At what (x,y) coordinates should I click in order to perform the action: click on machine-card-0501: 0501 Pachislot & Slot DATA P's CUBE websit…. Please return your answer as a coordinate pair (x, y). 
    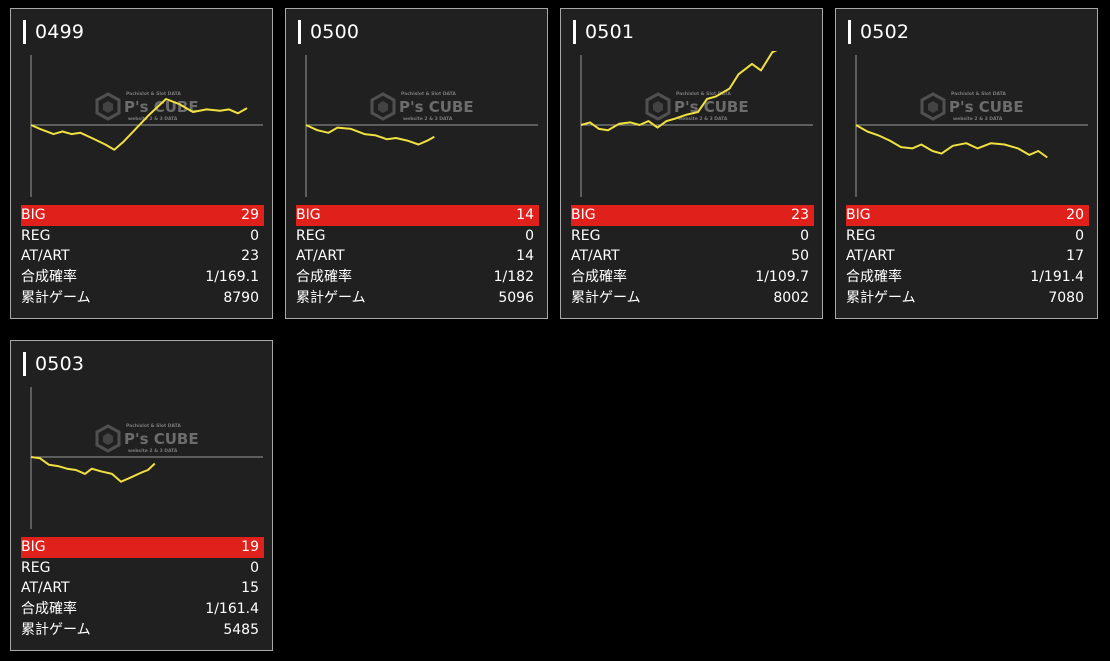
    Looking at the image, I should click on (691, 163).